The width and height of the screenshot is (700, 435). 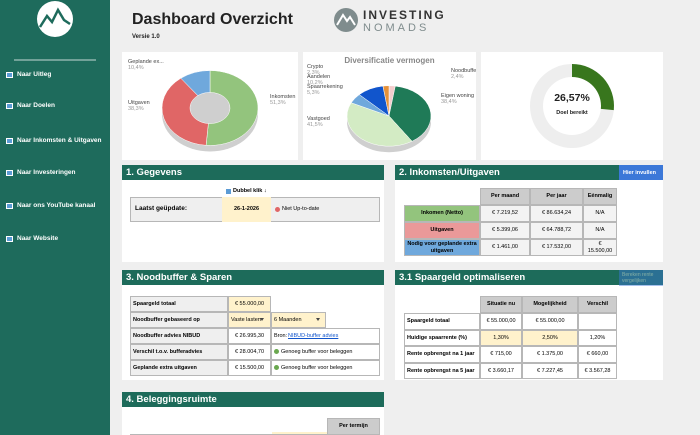 What do you see at coordinates (463, 71) in the screenshot?
I see `slice-name: Noodbuffer` at bounding box center [463, 71].